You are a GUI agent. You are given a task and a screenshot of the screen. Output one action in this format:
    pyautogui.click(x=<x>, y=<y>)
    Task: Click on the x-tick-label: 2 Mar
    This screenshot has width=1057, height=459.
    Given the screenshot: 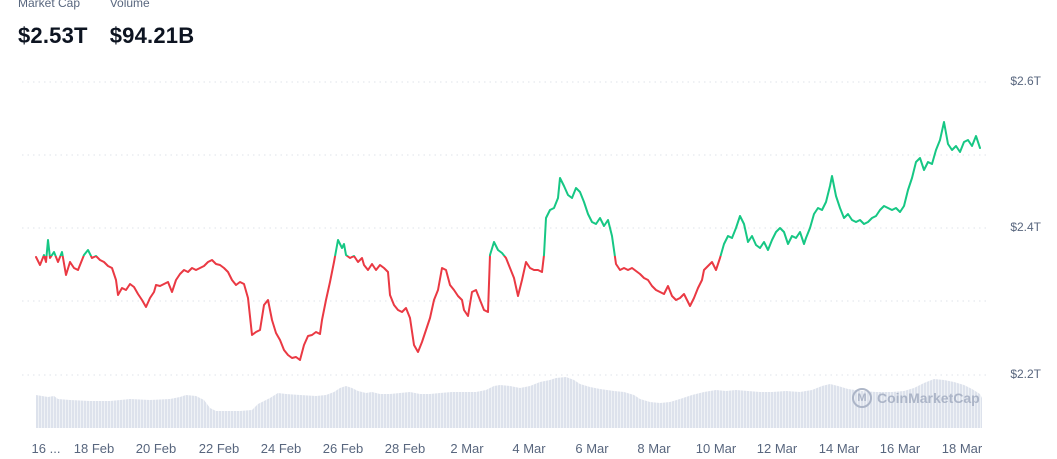 What is the action you would take?
    pyautogui.click(x=467, y=448)
    